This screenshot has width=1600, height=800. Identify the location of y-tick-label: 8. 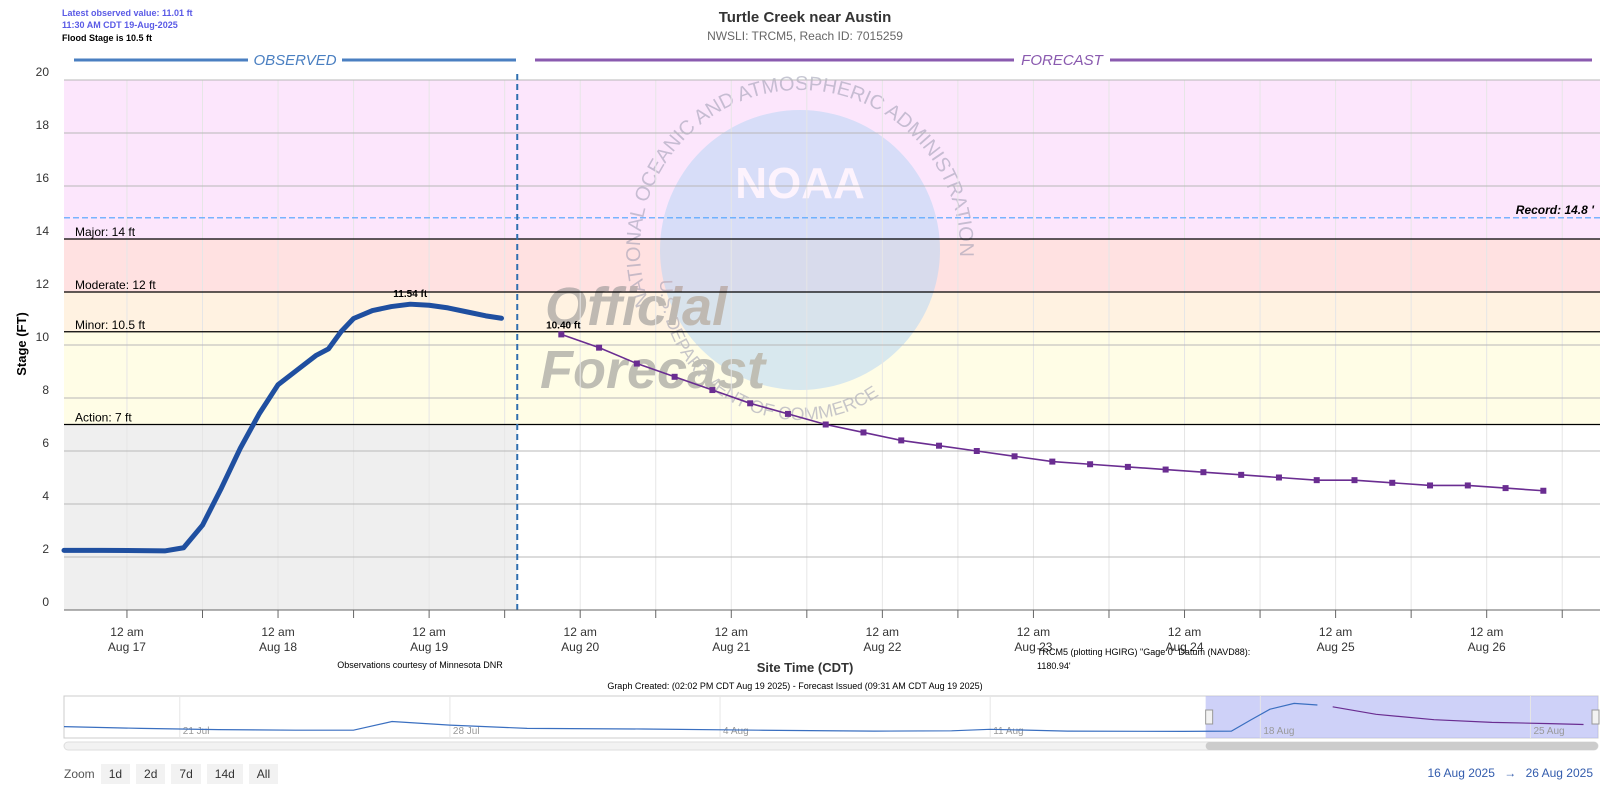
(45, 390).